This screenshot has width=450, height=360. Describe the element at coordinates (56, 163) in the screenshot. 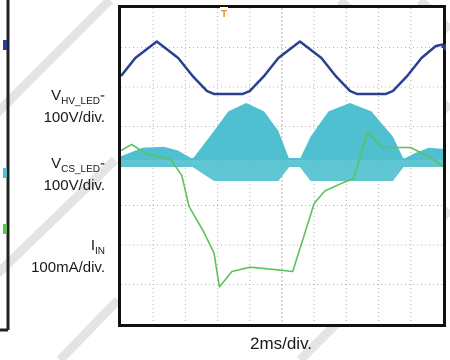

I see `ch2-label-name: V` at that location.